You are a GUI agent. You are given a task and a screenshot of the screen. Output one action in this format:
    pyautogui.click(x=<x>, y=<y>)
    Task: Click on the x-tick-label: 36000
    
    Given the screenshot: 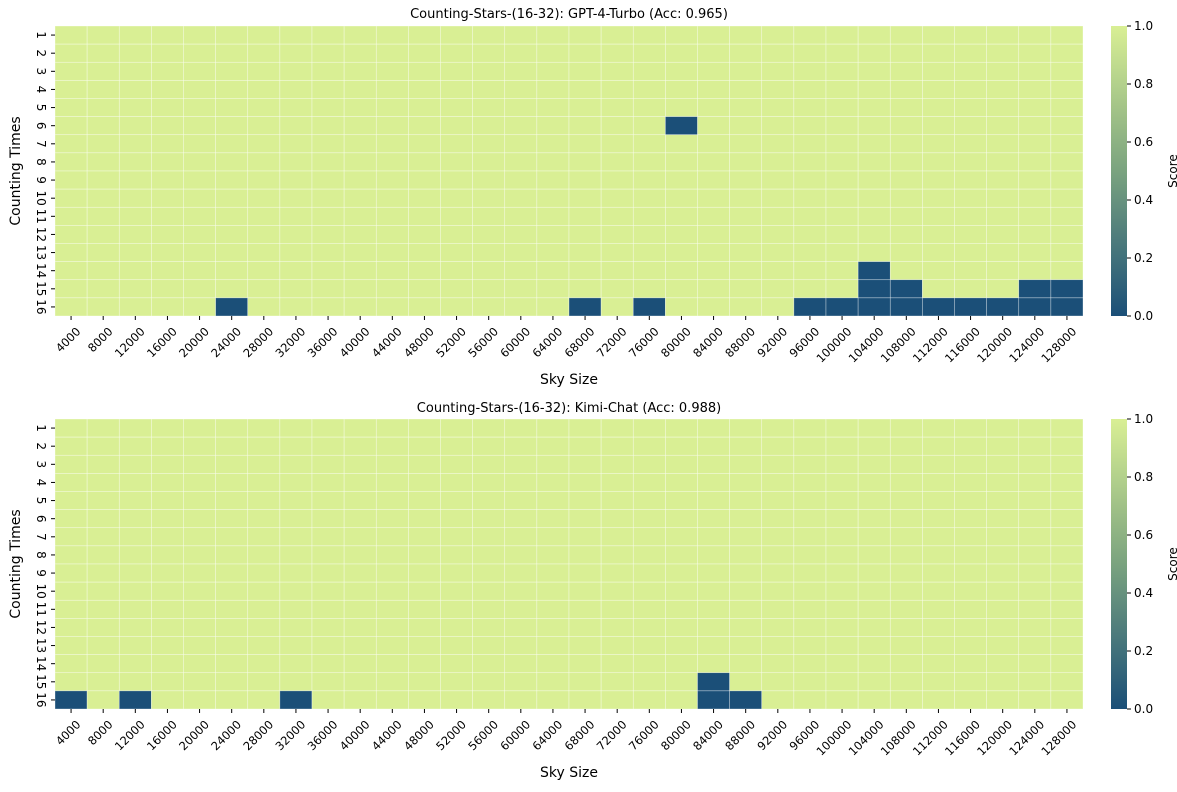 What is the action you would take?
    pyautogui.click(x=323, y=342)
    